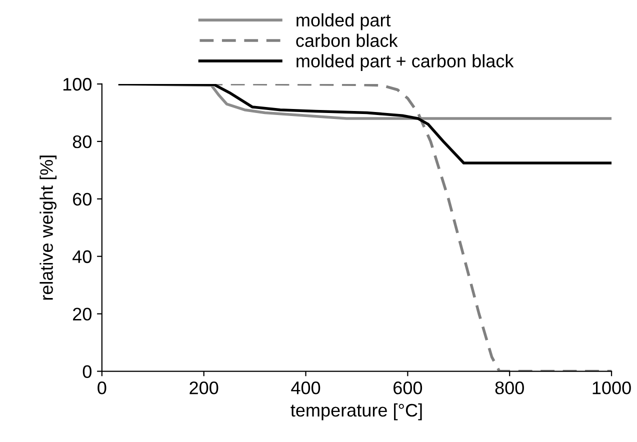  What do you see at coordinates (408, 387) in the screenshot?
I see `x-tick-label: 600` at bounding box center [408, 387].